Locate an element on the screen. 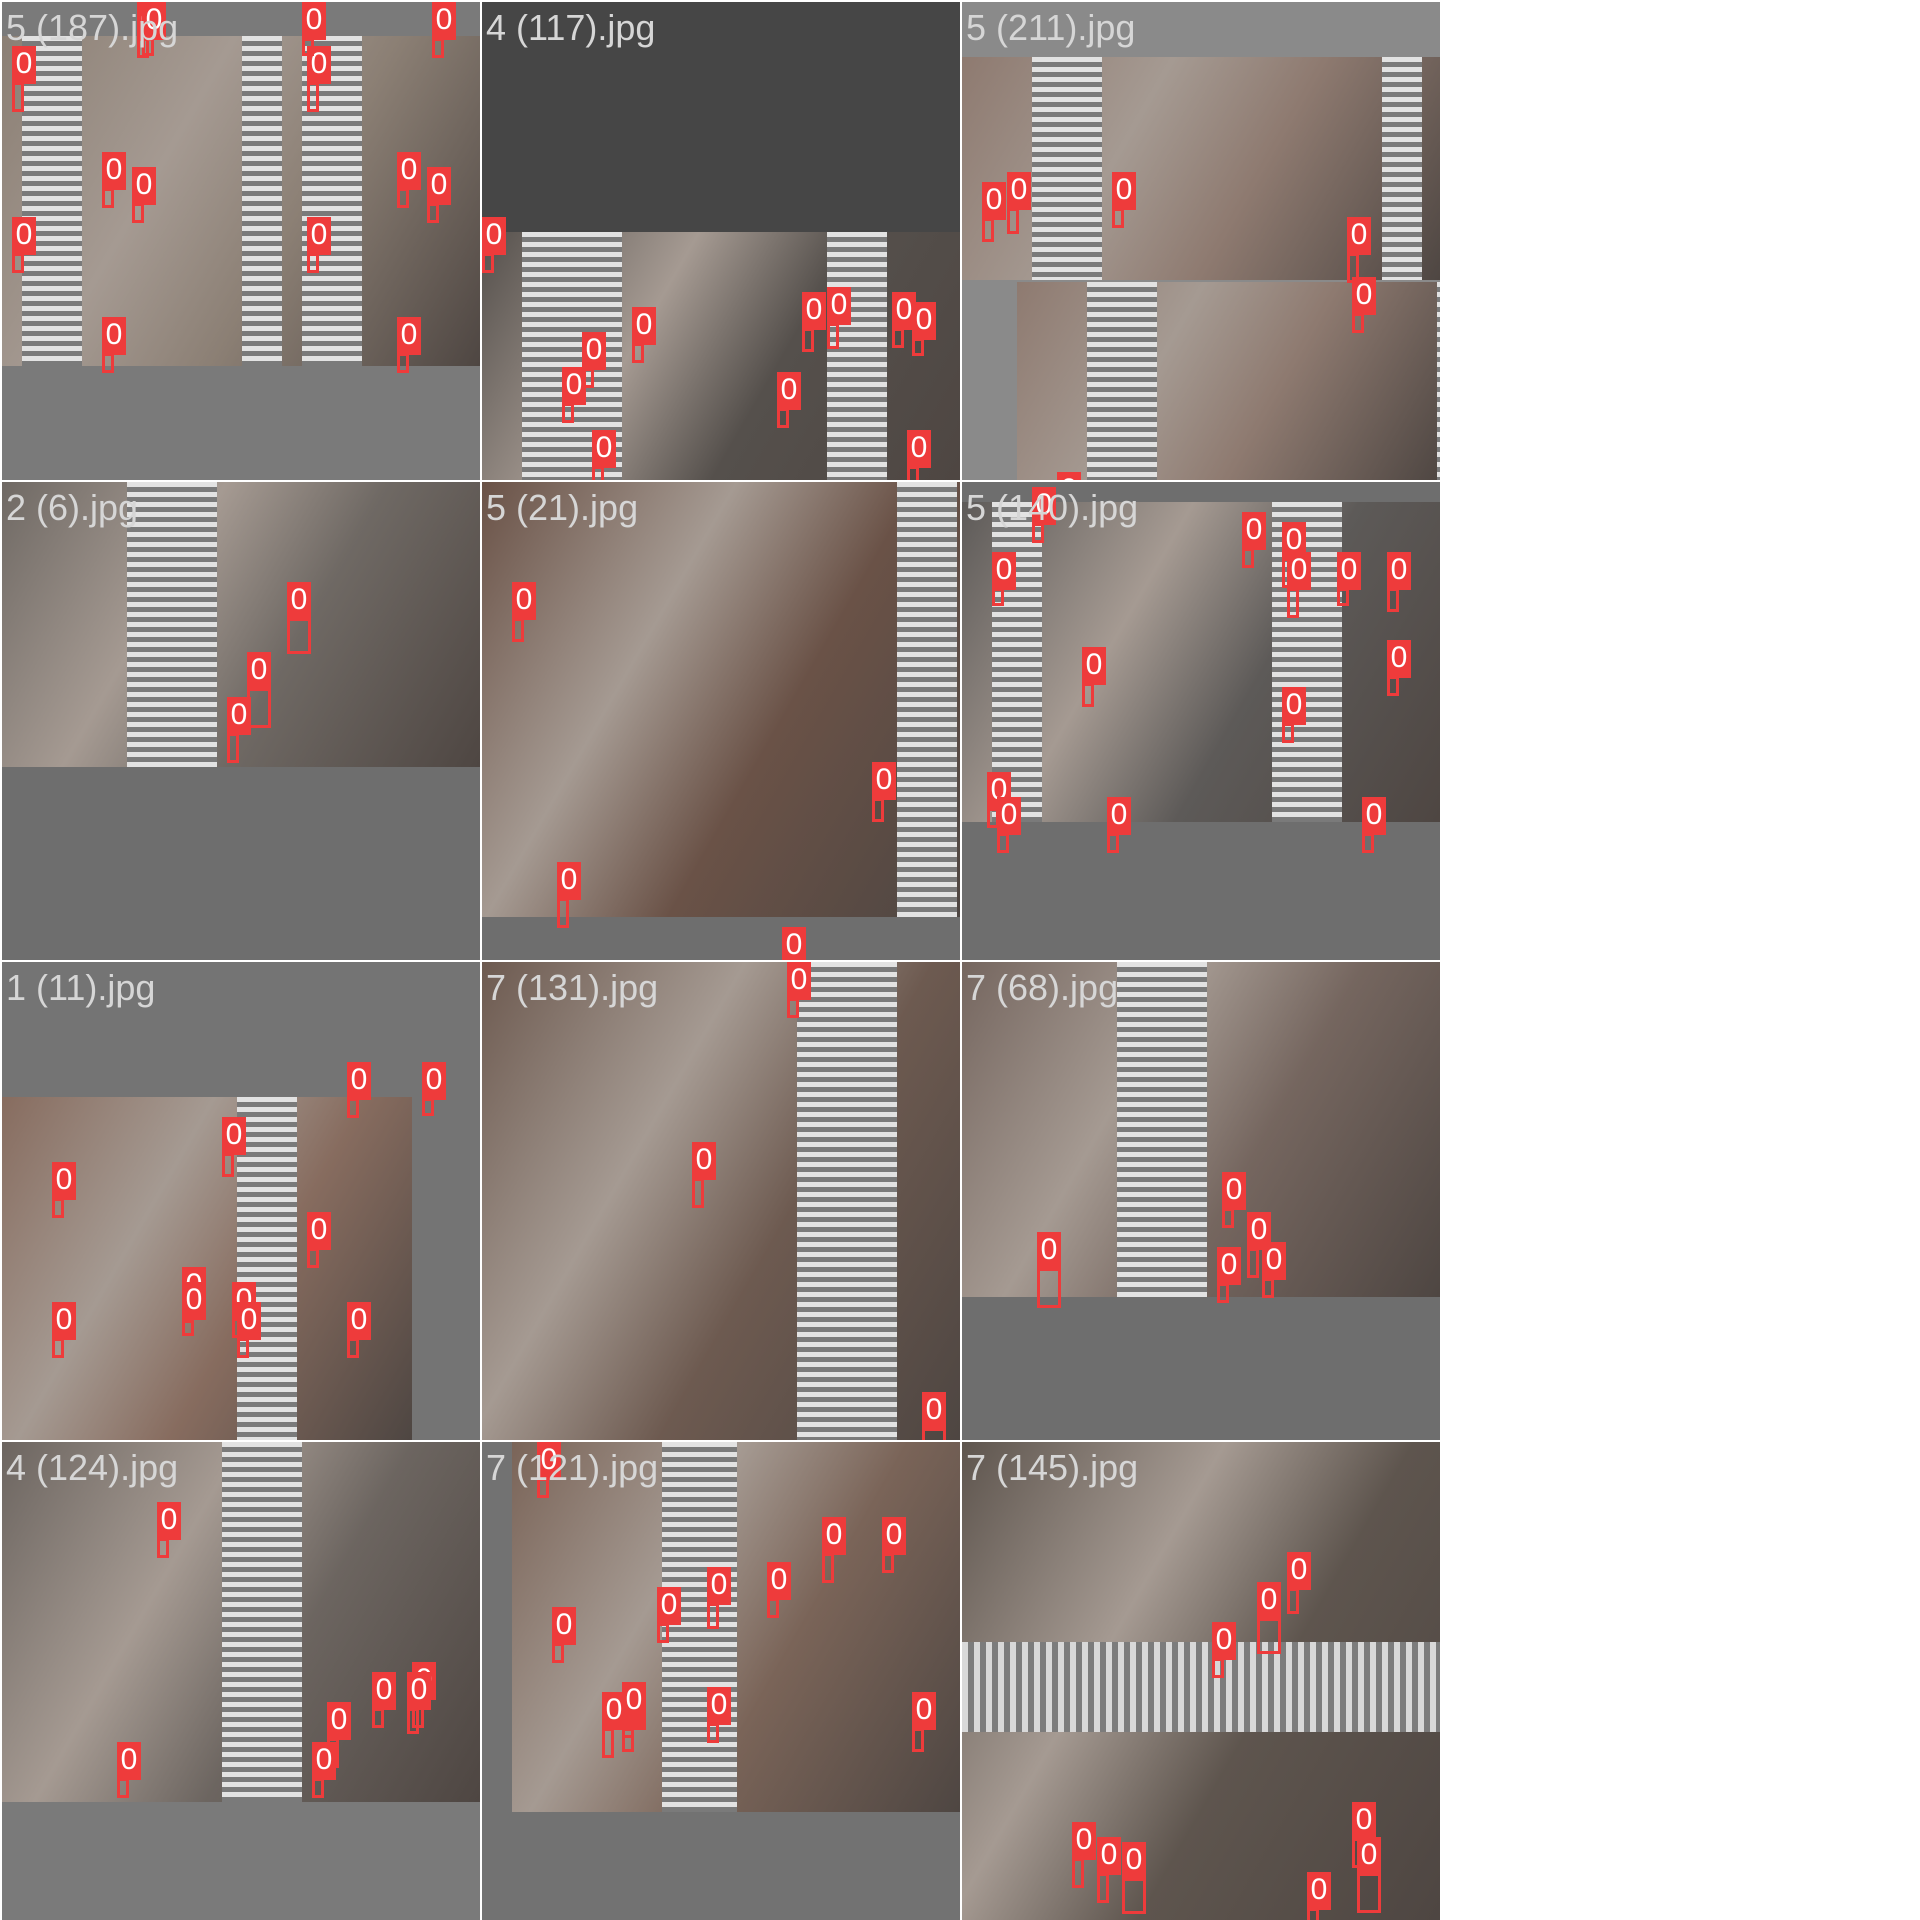 Image resolution: width=1920 pixels, height=1920 pixels. tile-filename: 7 (131).jpg is located at coordinates (572, 987).